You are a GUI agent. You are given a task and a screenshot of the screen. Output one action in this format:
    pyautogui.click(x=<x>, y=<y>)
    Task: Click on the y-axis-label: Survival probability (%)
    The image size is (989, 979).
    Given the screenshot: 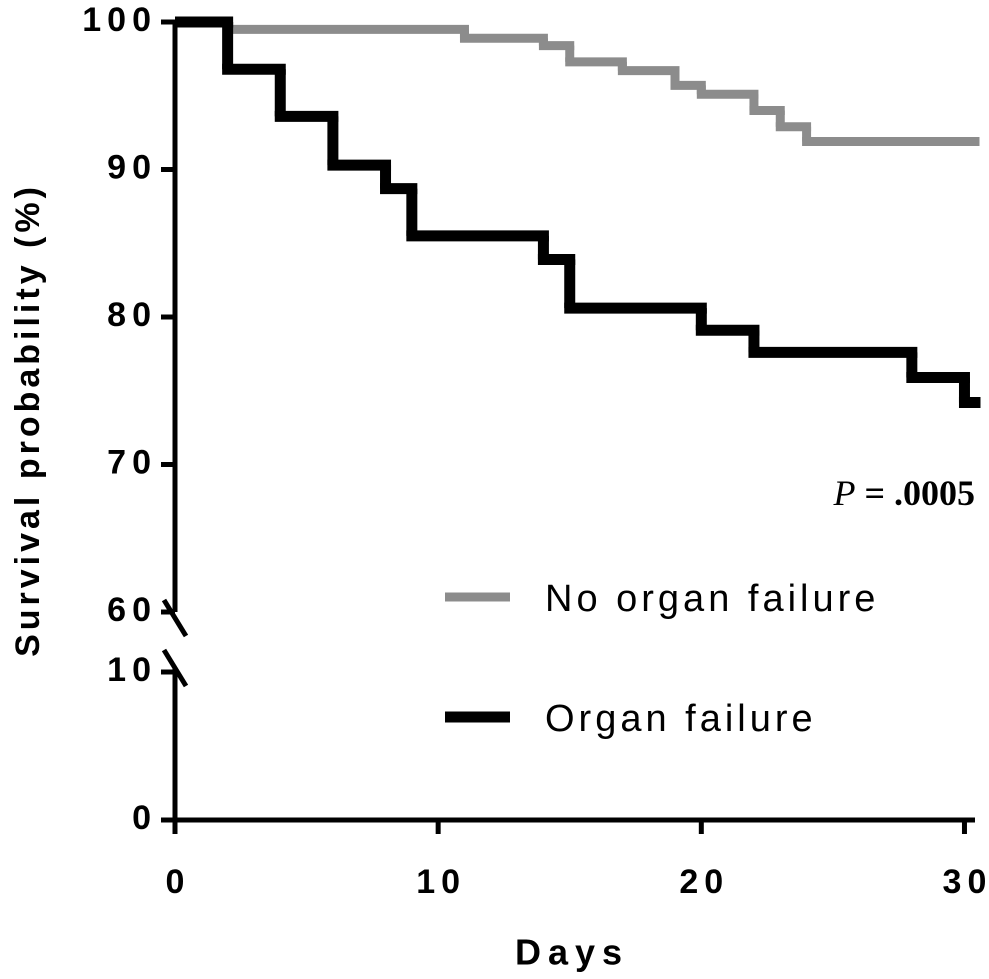 What is the action you would take?
    pyautogui.click(x=28, y=420)
    